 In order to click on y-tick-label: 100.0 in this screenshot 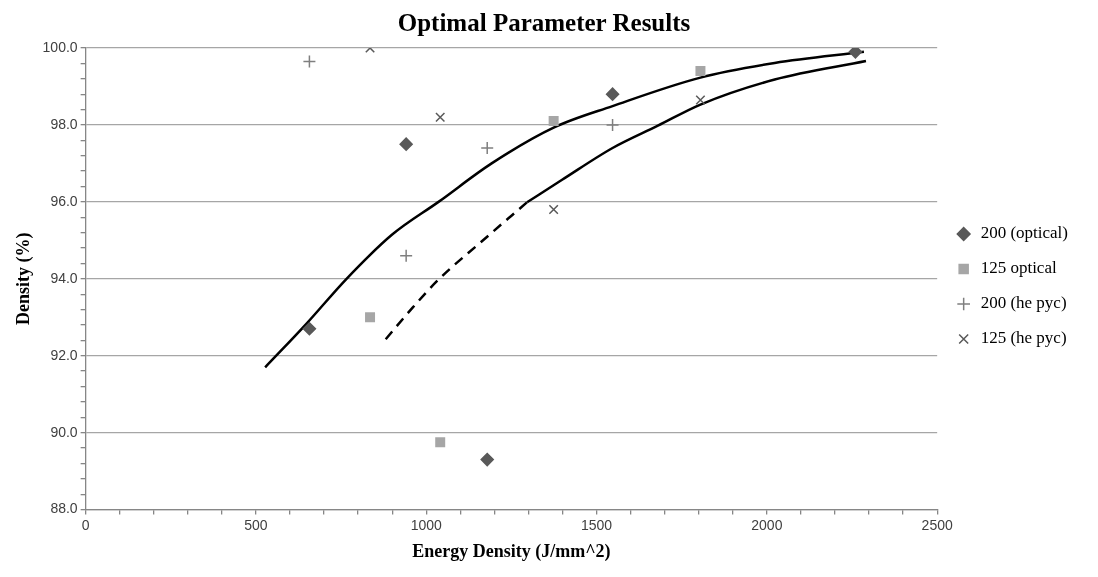, I will do `click(60, 46)`.